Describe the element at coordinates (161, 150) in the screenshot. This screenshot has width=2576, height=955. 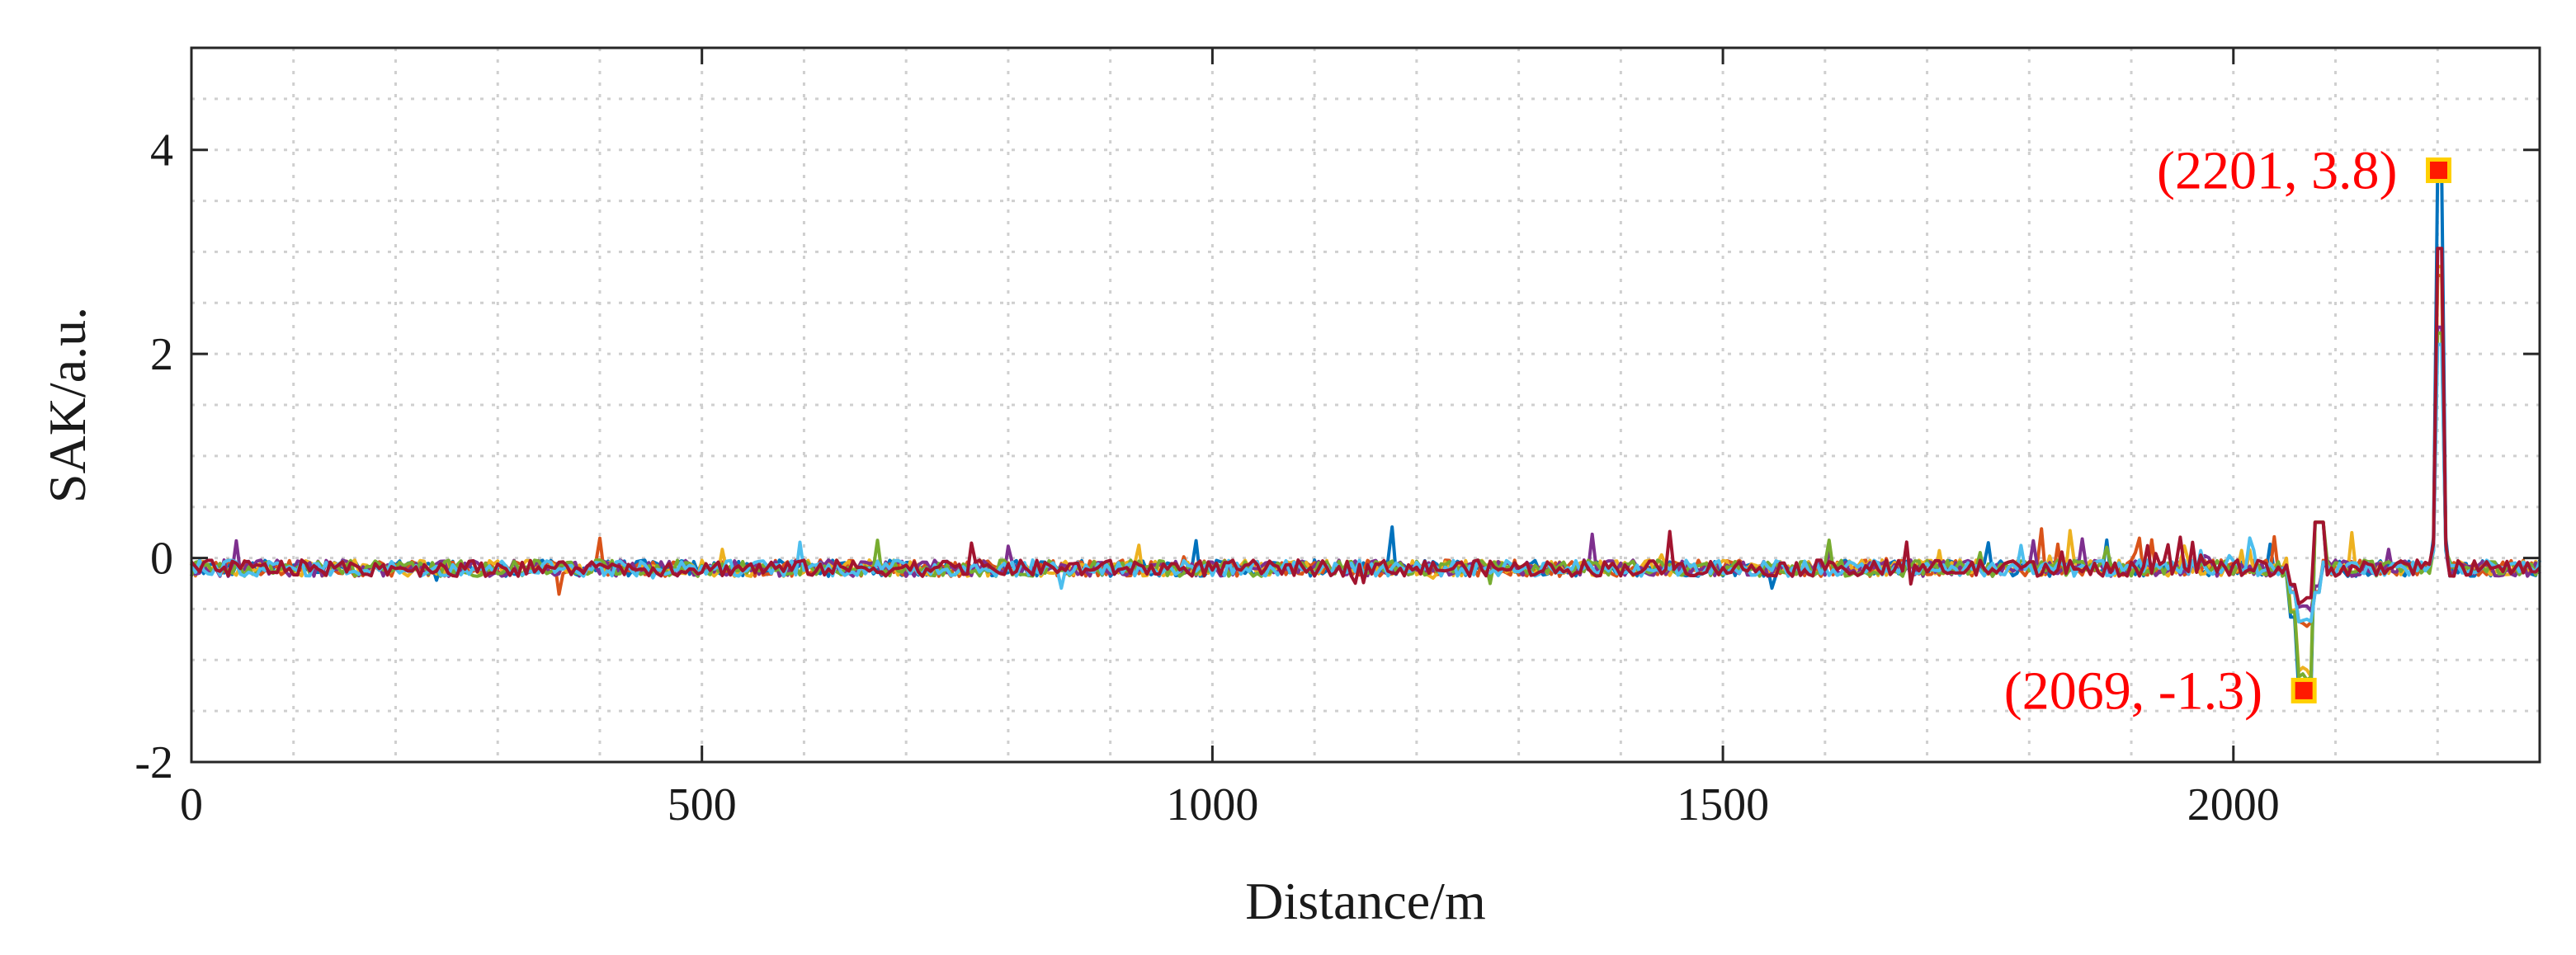
I see `y-tick-label: 4` at that location.